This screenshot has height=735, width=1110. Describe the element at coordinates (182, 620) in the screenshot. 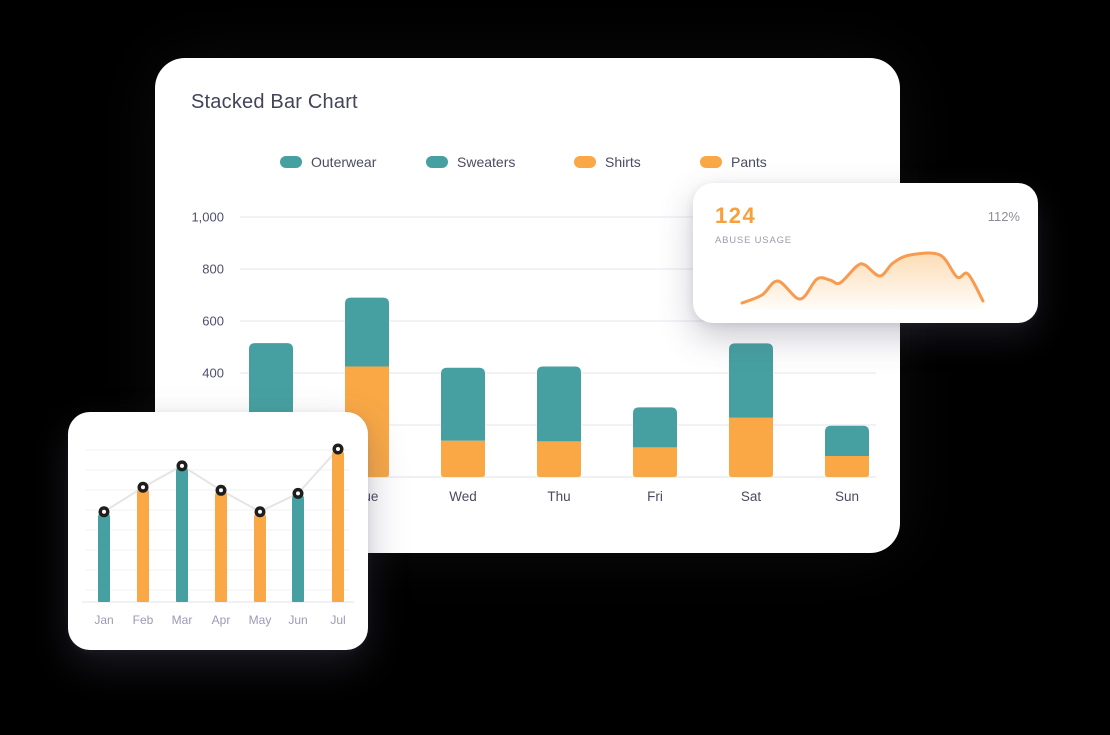

I see `mini-x-label-mar: Mar` at that location.